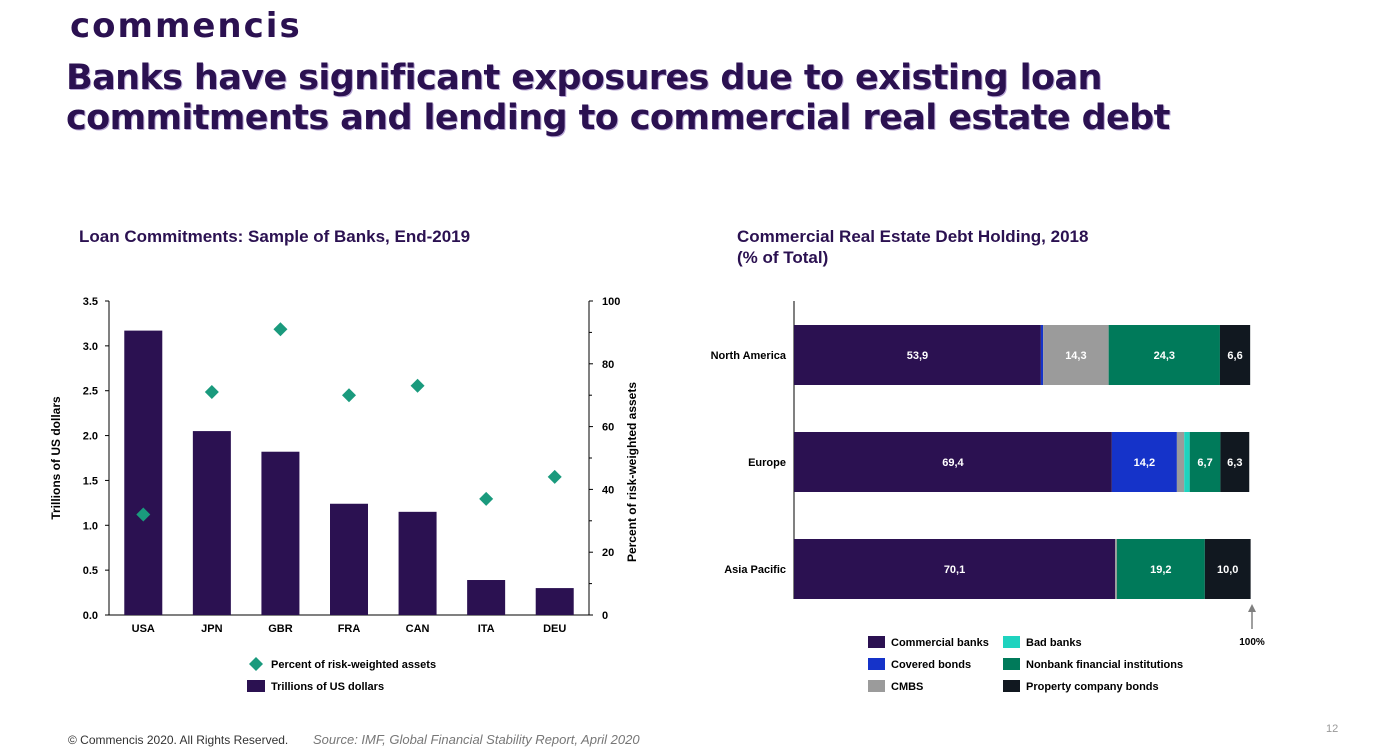  What do you see at coordinates (608, 490) in the screenshot?
I see `y2-tick-label: 40` at bounding box center [608, 490].